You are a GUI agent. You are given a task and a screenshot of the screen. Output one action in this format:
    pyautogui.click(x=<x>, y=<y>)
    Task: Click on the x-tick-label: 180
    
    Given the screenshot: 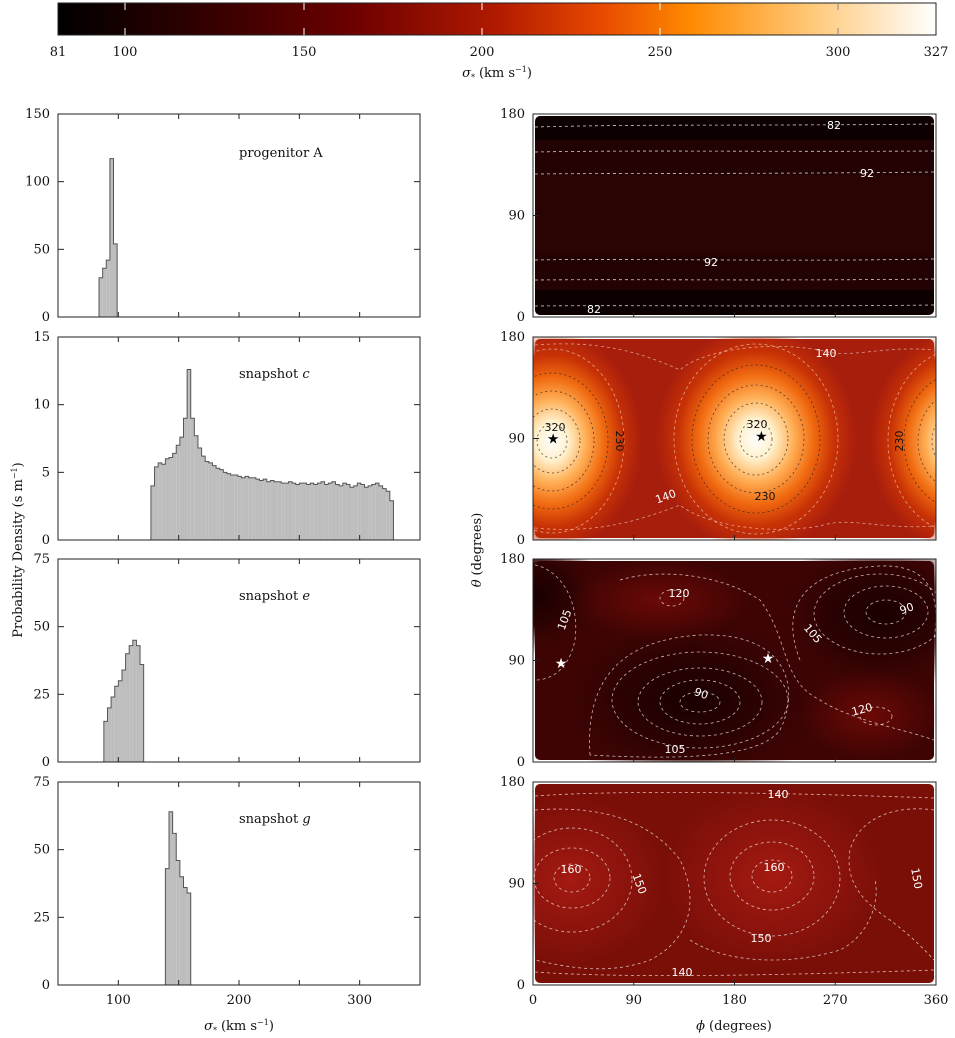 What is the action you would take?
    pyautogui.click(x=734, y=1000)
    